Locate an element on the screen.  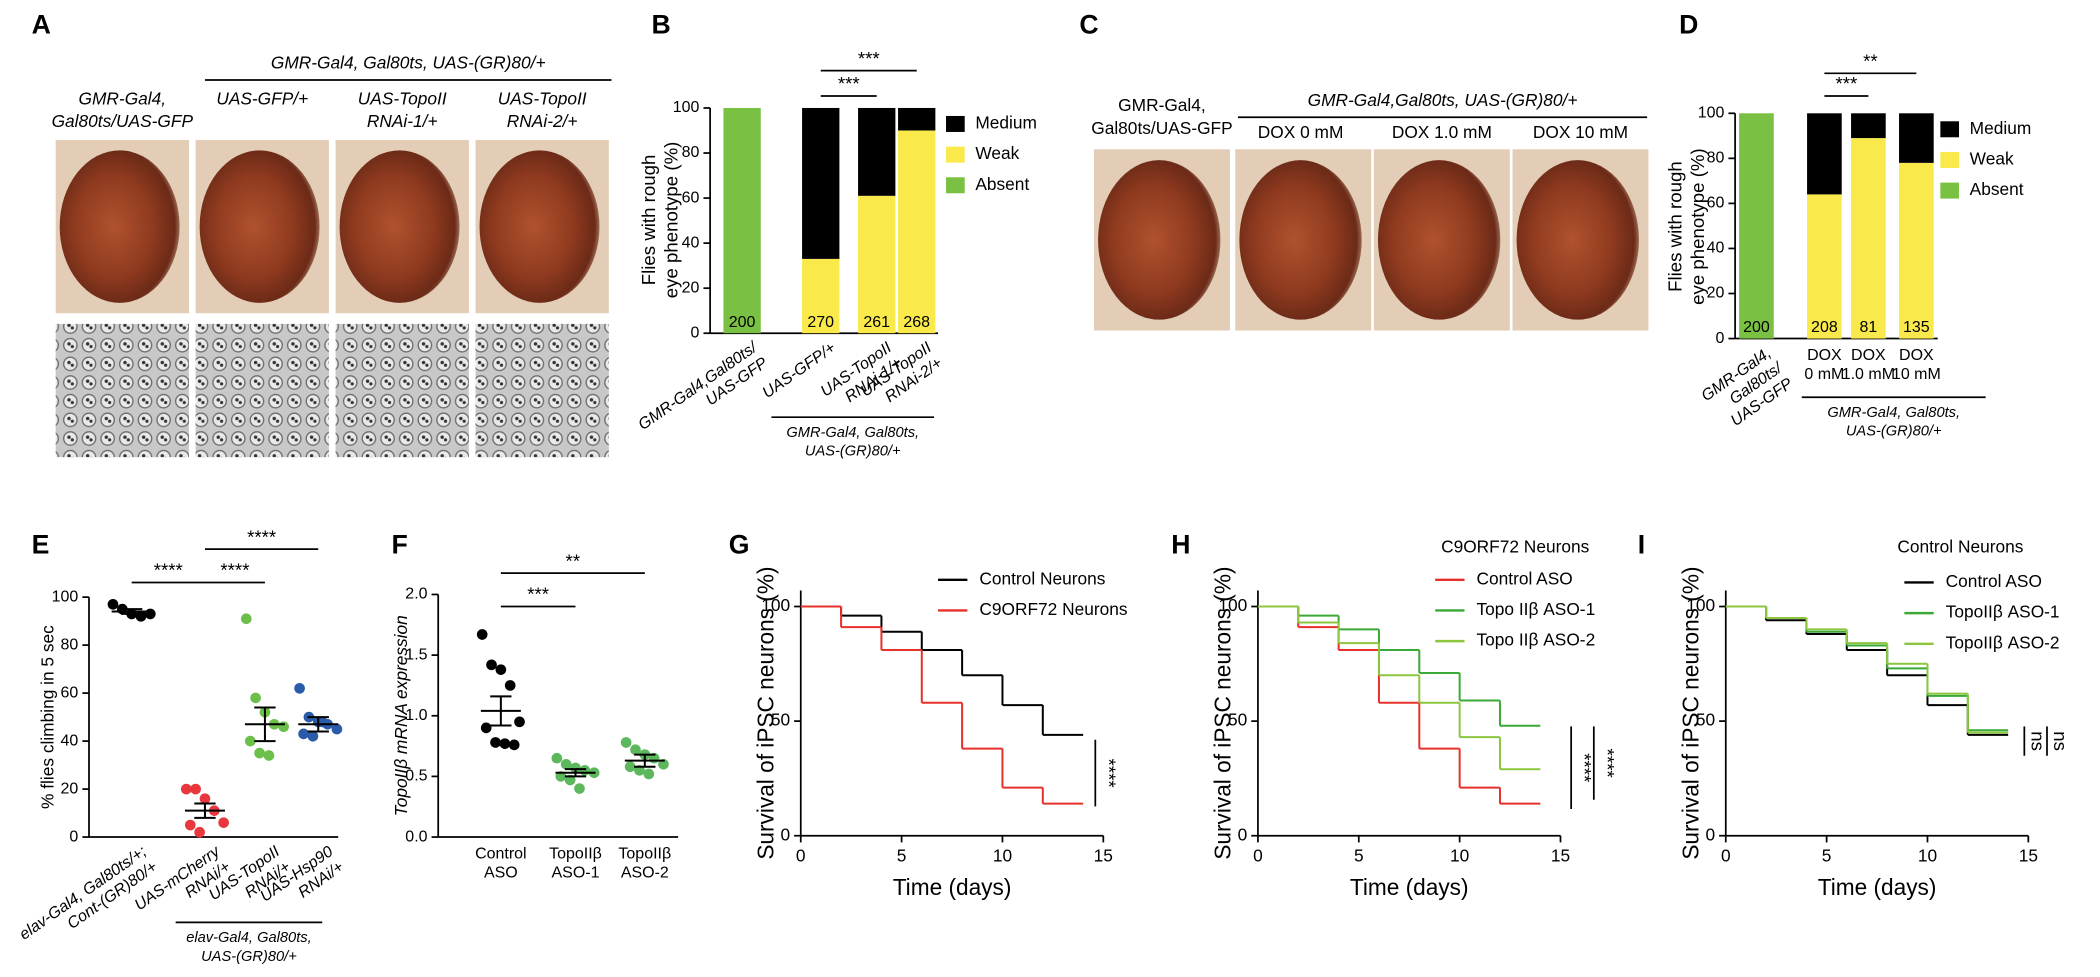
count-label: 81 is located at coordinates (1868, 327).